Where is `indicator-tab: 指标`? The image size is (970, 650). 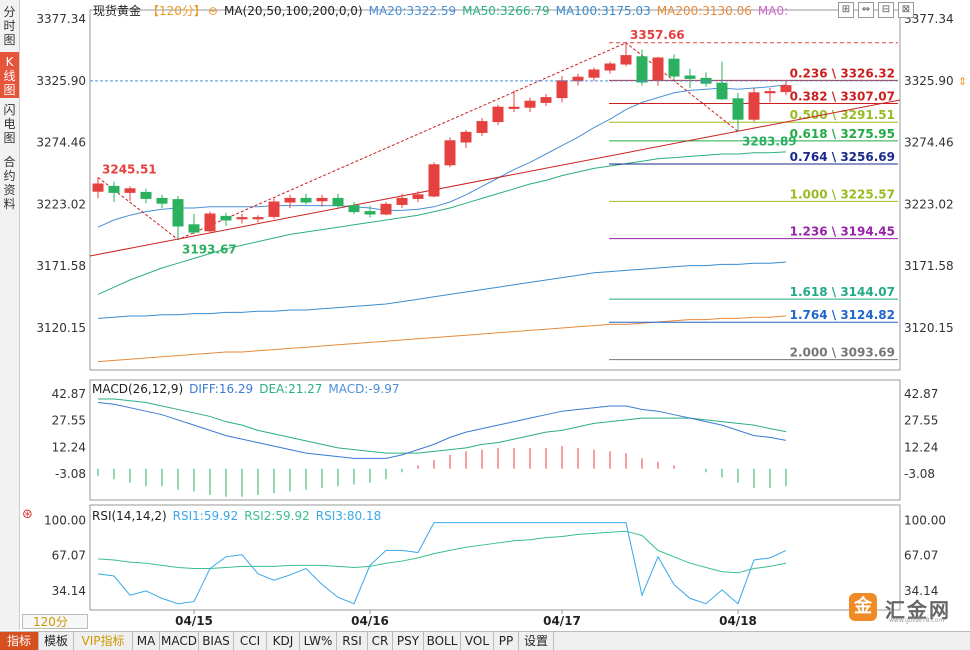
indicator-tab: 指标 is located at coordinates (19, 641).